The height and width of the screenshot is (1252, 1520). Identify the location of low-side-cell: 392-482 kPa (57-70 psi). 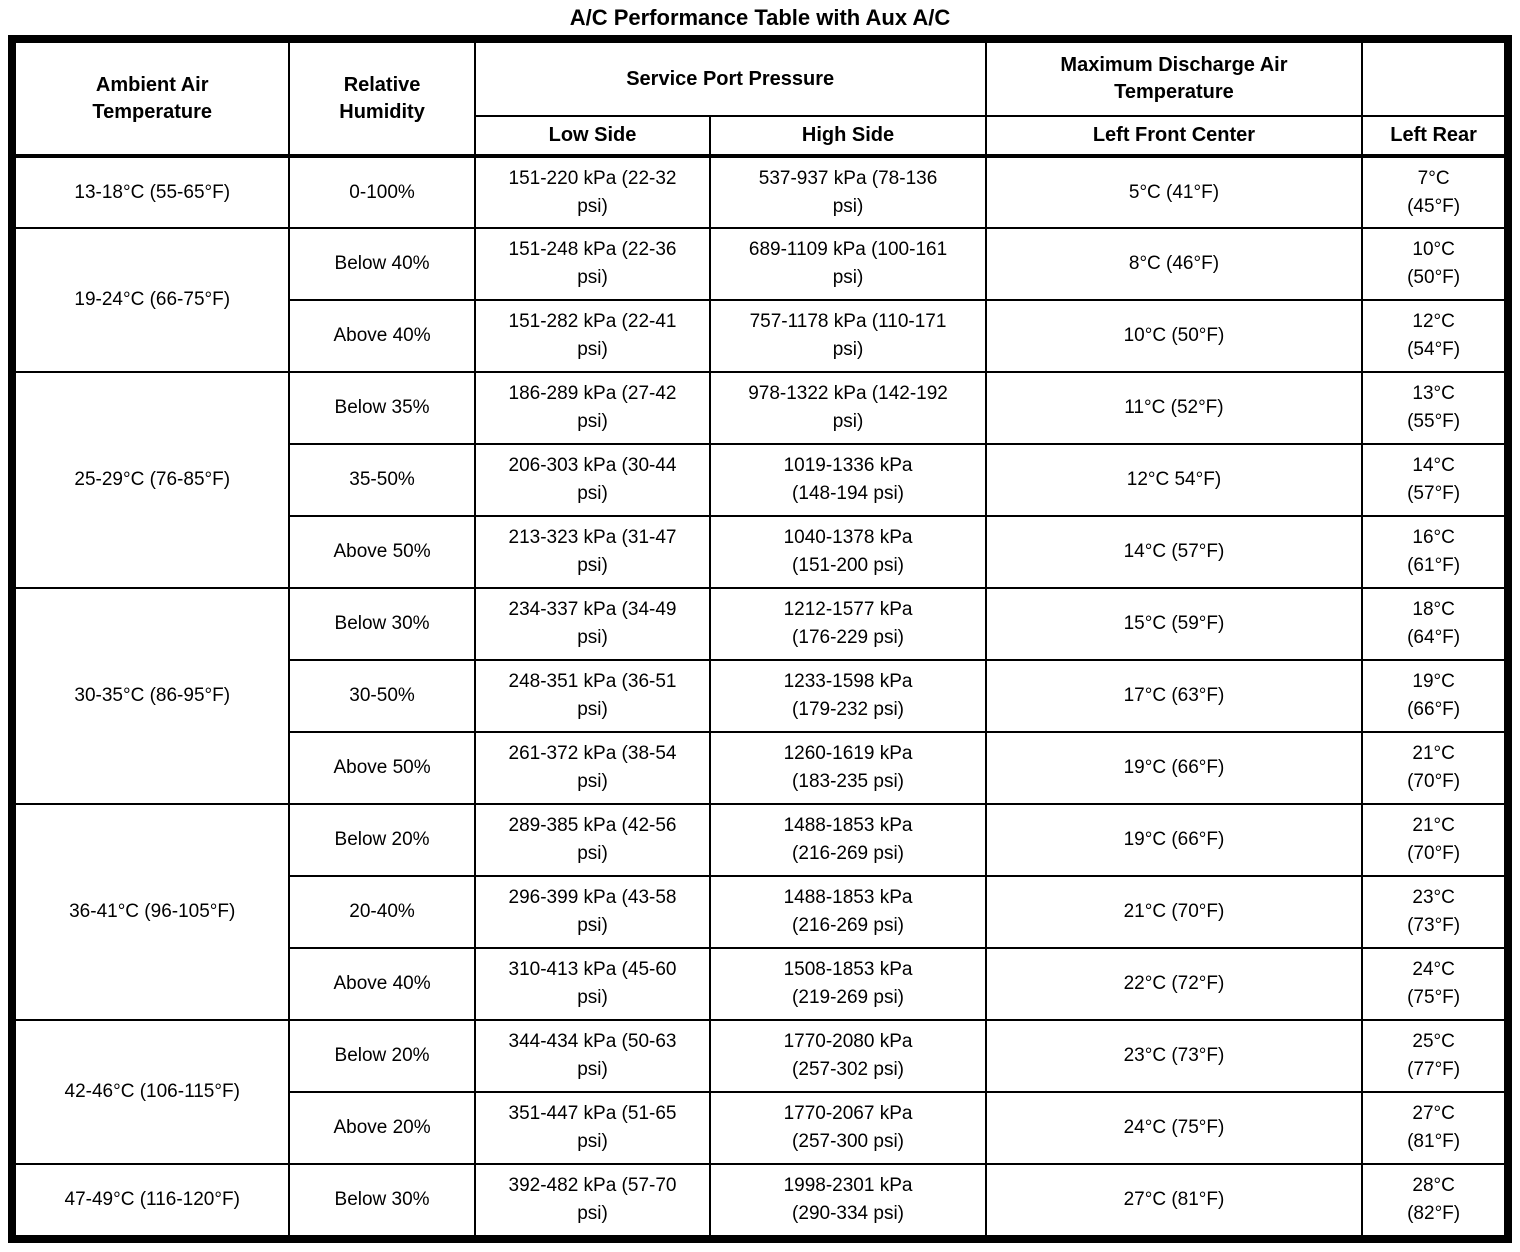
(592, 1200).